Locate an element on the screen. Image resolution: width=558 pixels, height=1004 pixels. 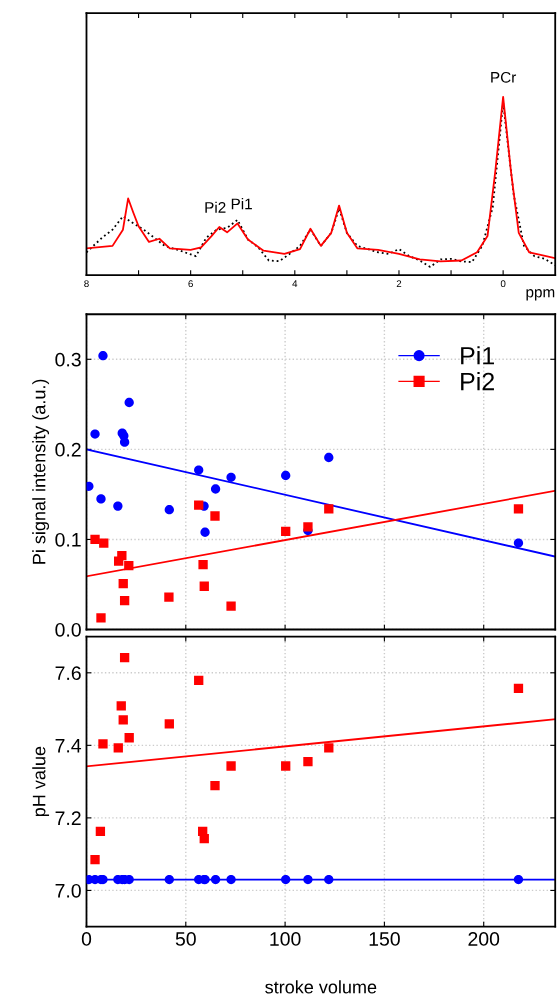
legend-label: Pi2 is located at coordinates (477, 381).